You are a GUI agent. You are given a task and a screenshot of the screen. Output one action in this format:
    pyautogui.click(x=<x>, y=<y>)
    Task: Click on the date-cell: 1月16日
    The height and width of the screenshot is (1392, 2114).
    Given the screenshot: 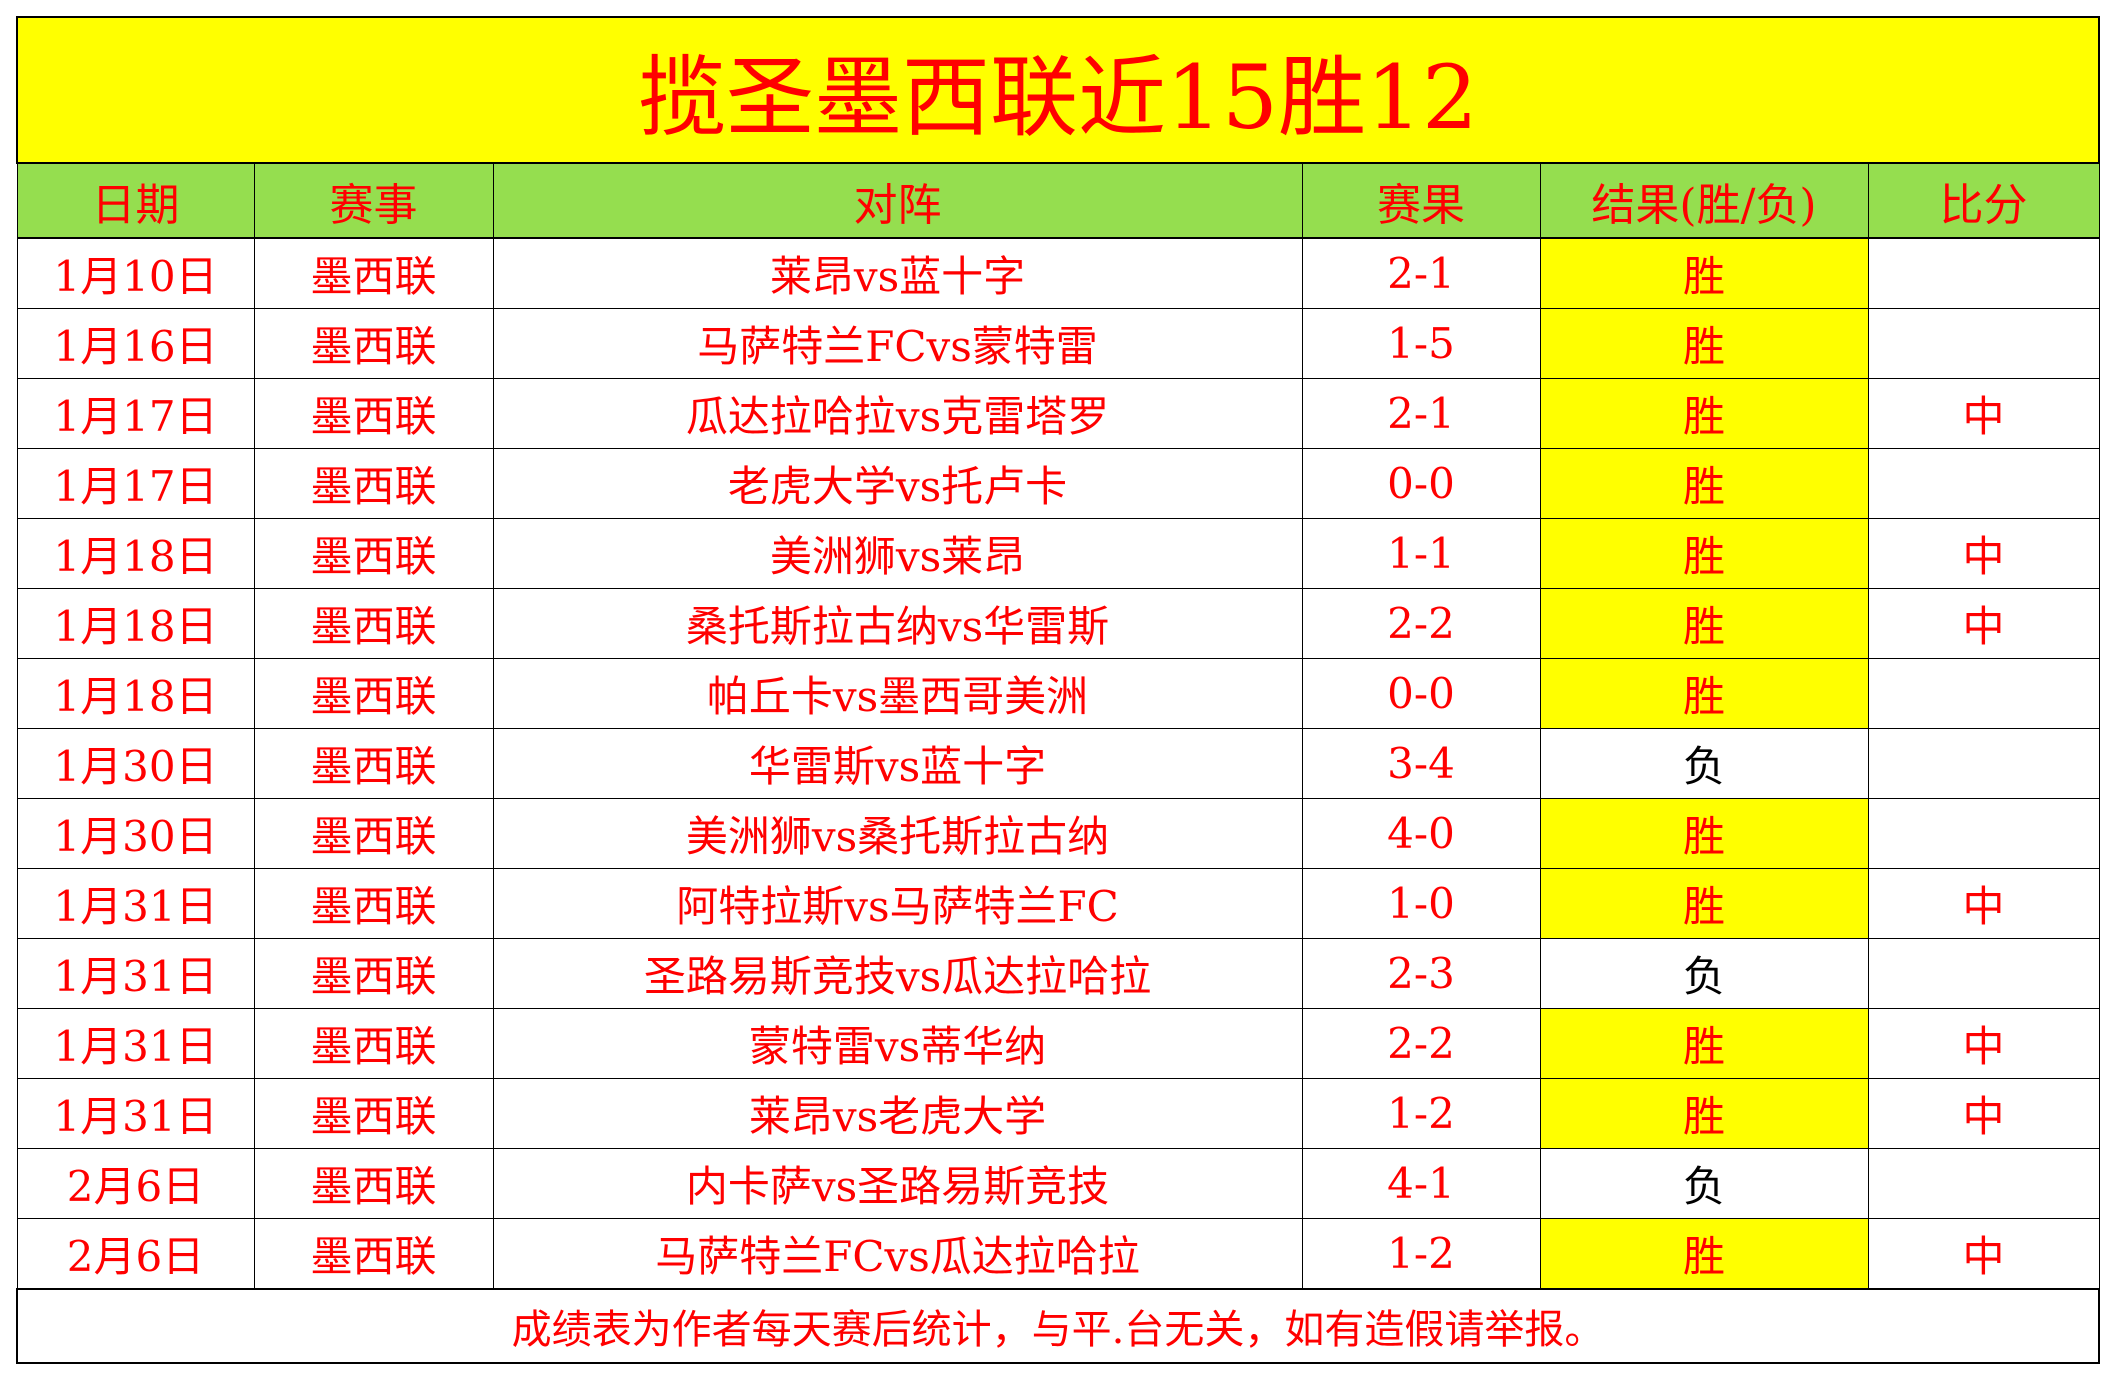 What is the action you would take?
    pyautogui.click(x=135, y=343)
    